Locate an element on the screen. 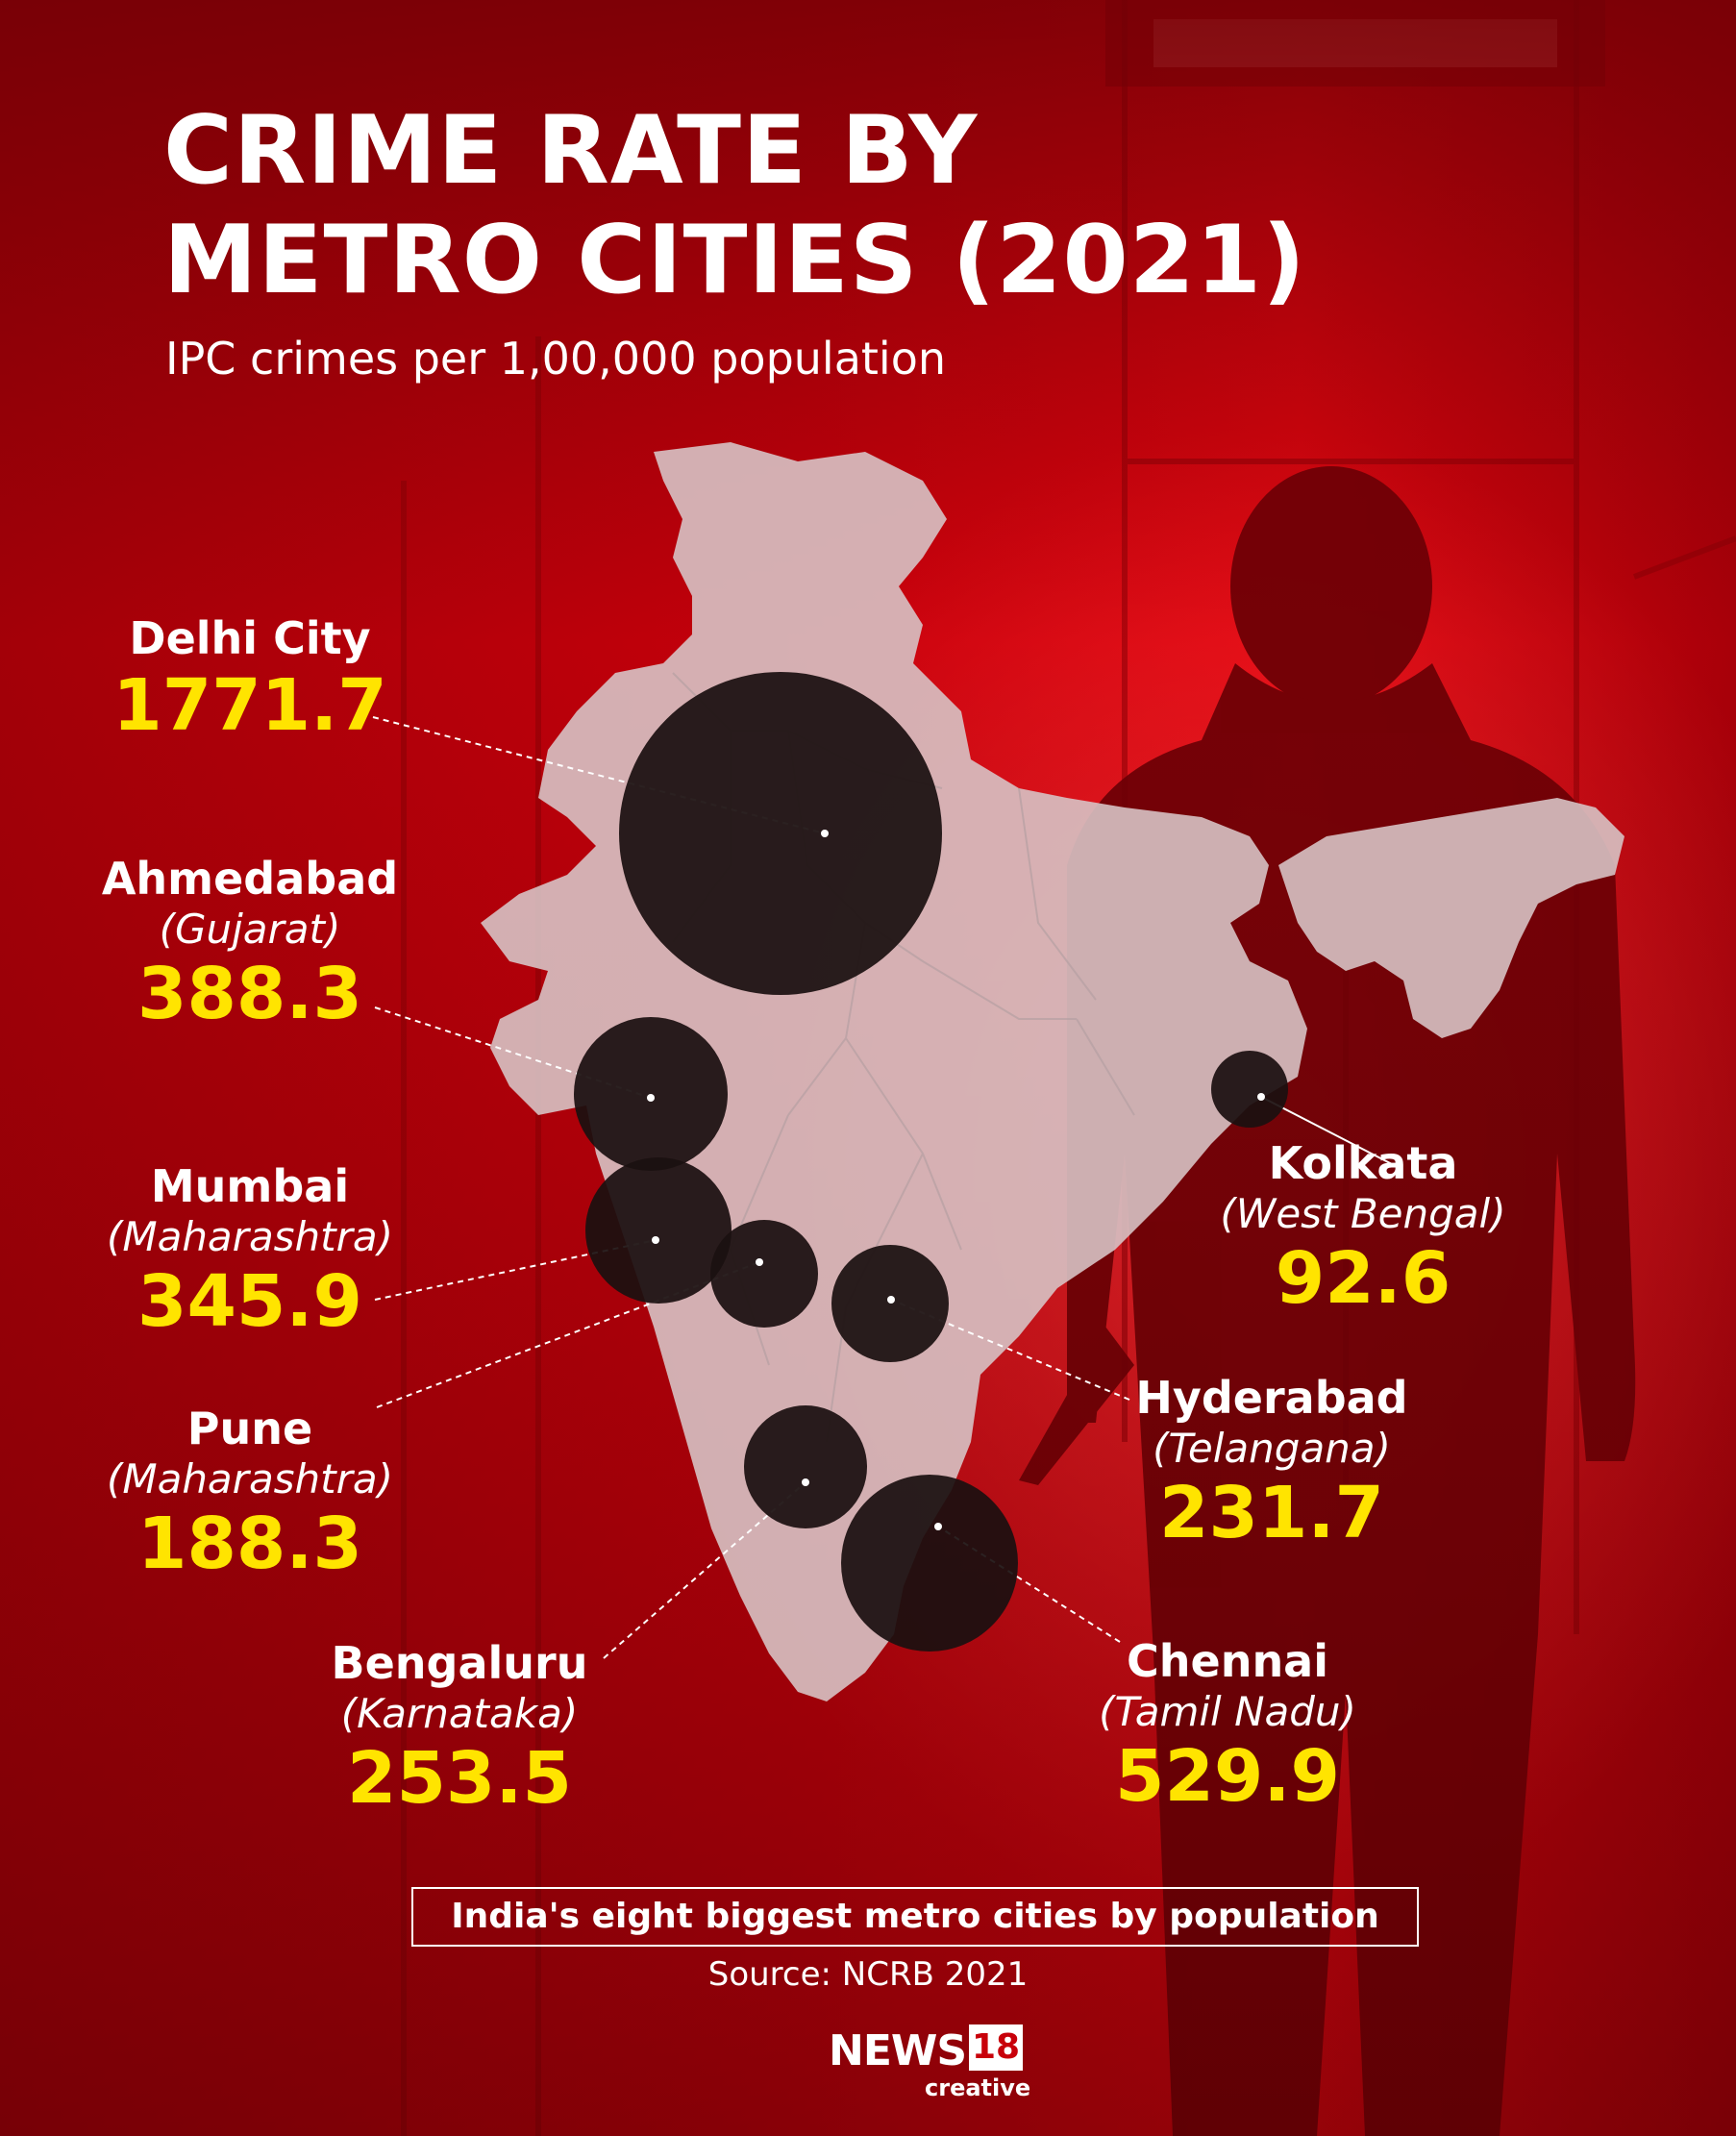  city-state: (Karnataka) is located at coordinates (459, 1713).